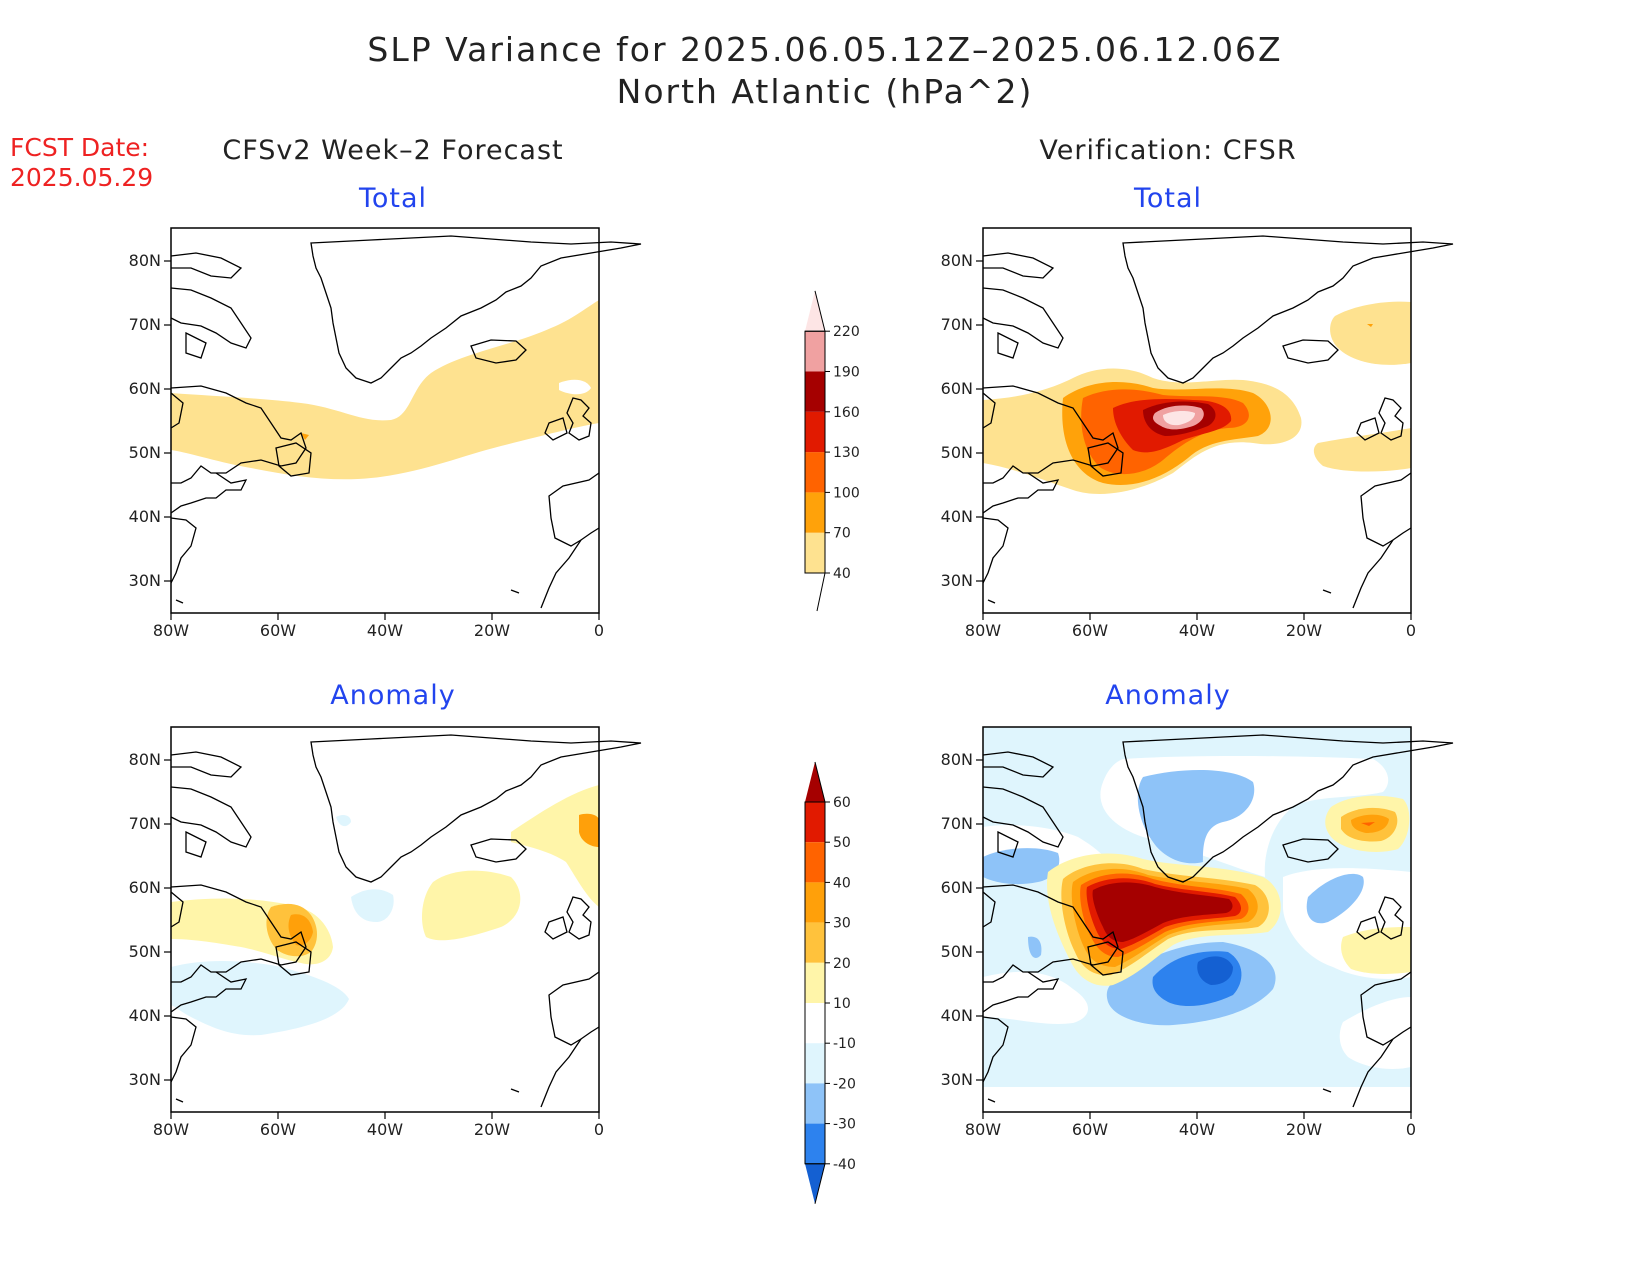  I want to click on forecast-total-panel, so click(402, 424).